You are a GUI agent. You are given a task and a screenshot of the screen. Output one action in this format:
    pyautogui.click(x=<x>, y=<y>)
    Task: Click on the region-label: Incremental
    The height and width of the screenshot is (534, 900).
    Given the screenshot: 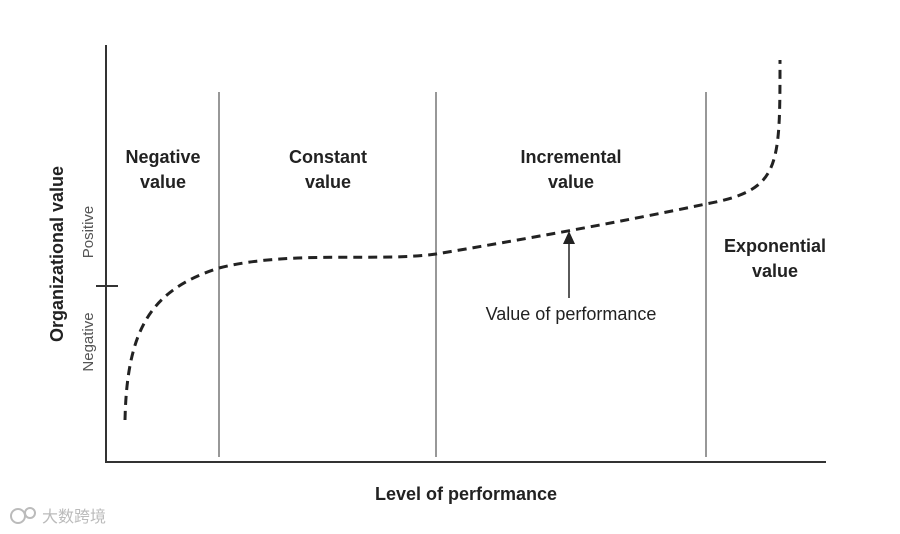 What is the action you would take?
    pyautogui.click(x=570, y=157)
    